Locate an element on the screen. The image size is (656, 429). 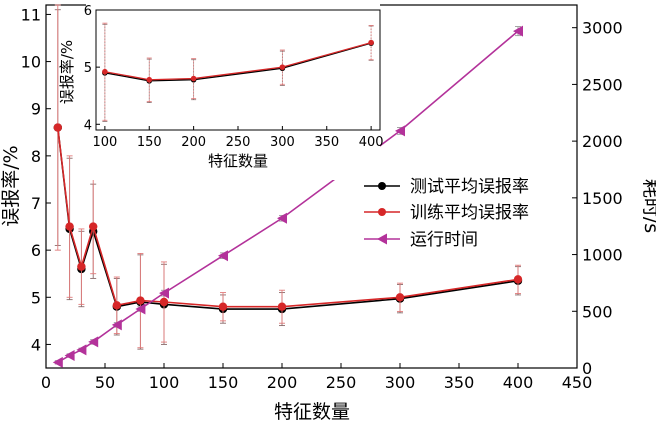
y-left-tick-label: 5 is located at coordinates (36, 297).